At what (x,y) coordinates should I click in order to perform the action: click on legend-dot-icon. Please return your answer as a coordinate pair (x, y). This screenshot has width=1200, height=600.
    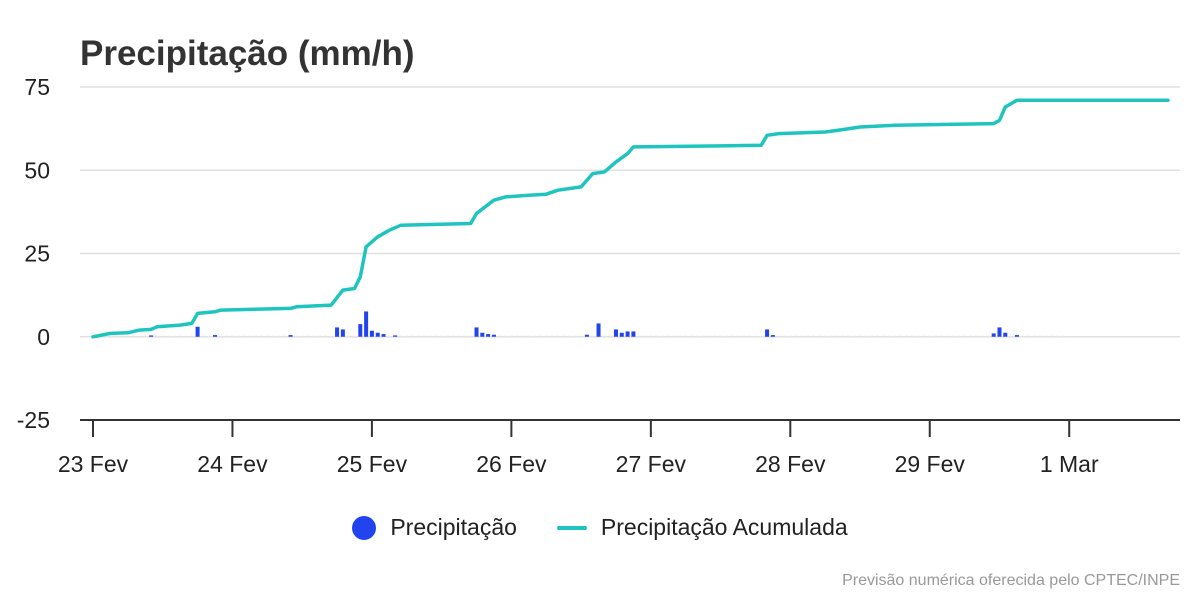
    Looking at the image, I should click on (364, 527).